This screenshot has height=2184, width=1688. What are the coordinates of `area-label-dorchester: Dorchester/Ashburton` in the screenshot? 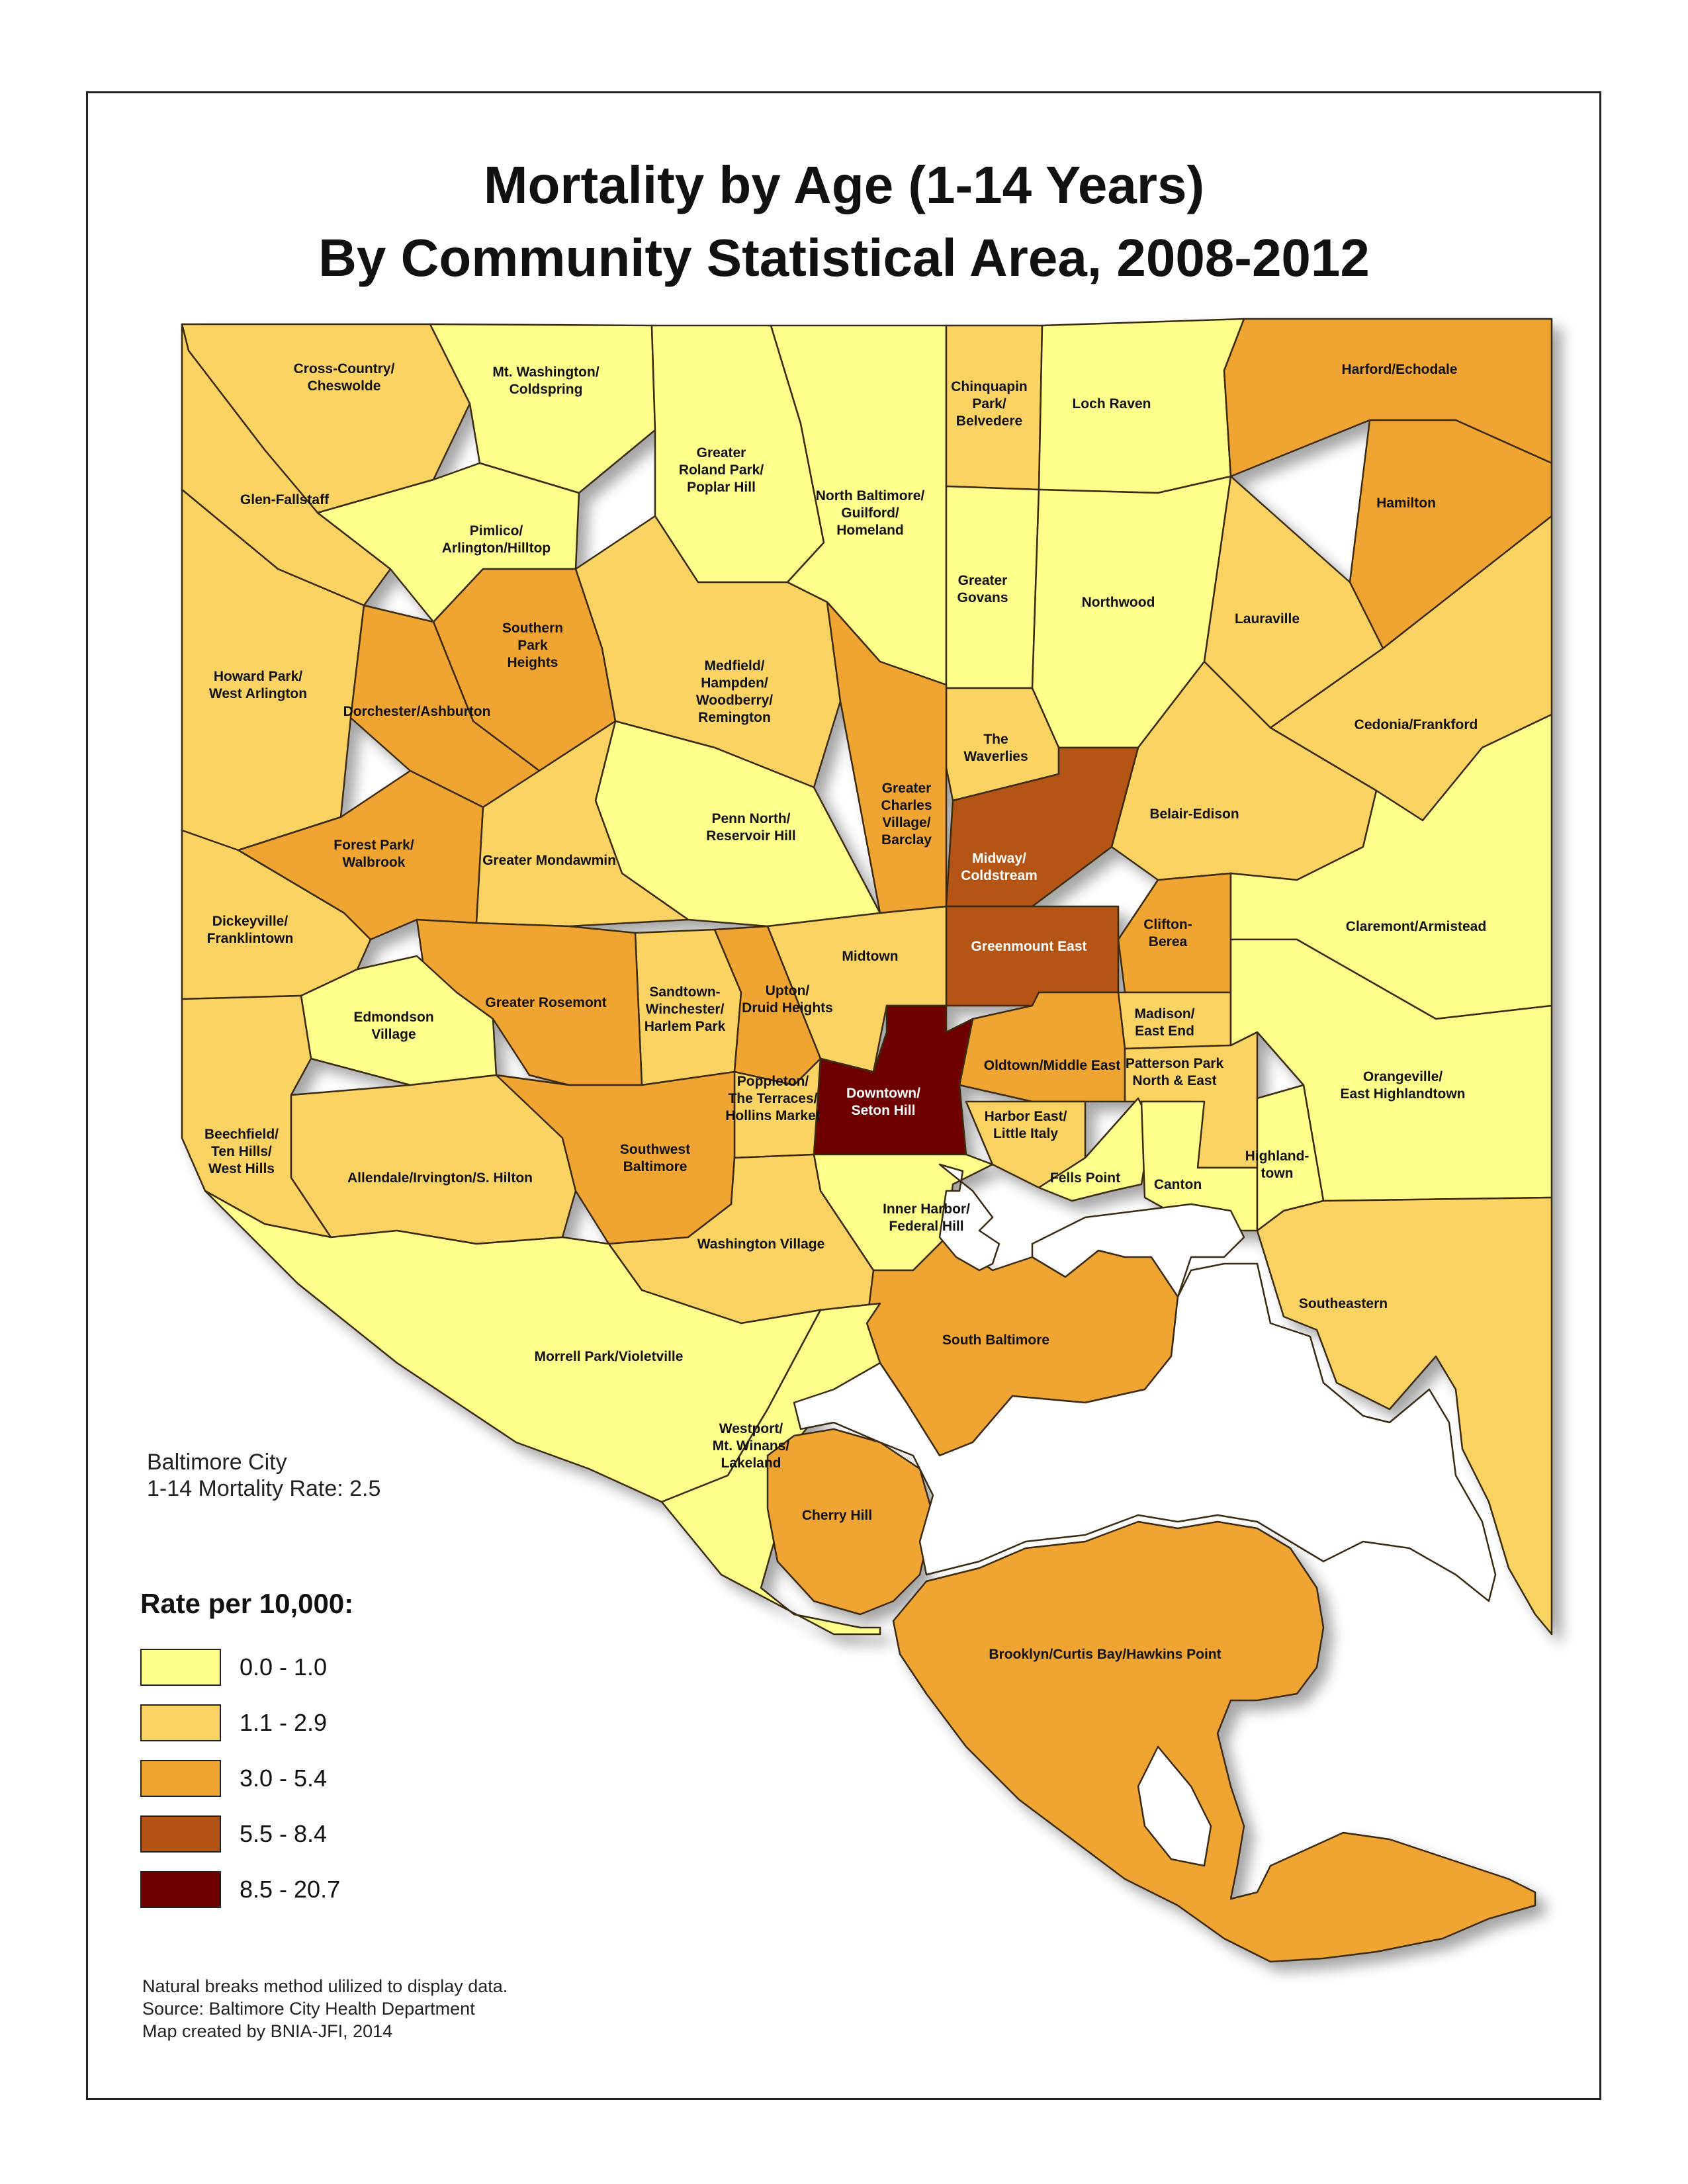 It's located at (417, 711).